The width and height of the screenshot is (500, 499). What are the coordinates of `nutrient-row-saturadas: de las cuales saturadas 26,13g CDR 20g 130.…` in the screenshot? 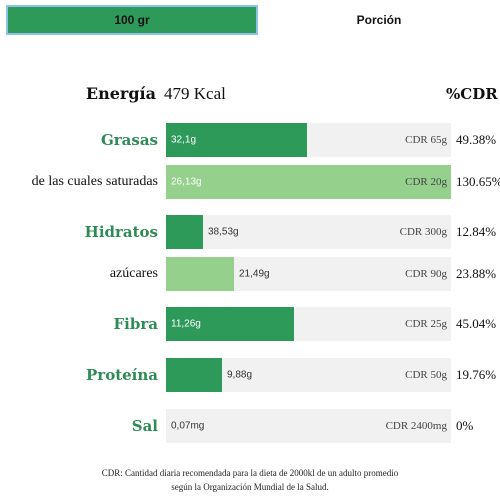 It's located at (250, 182).